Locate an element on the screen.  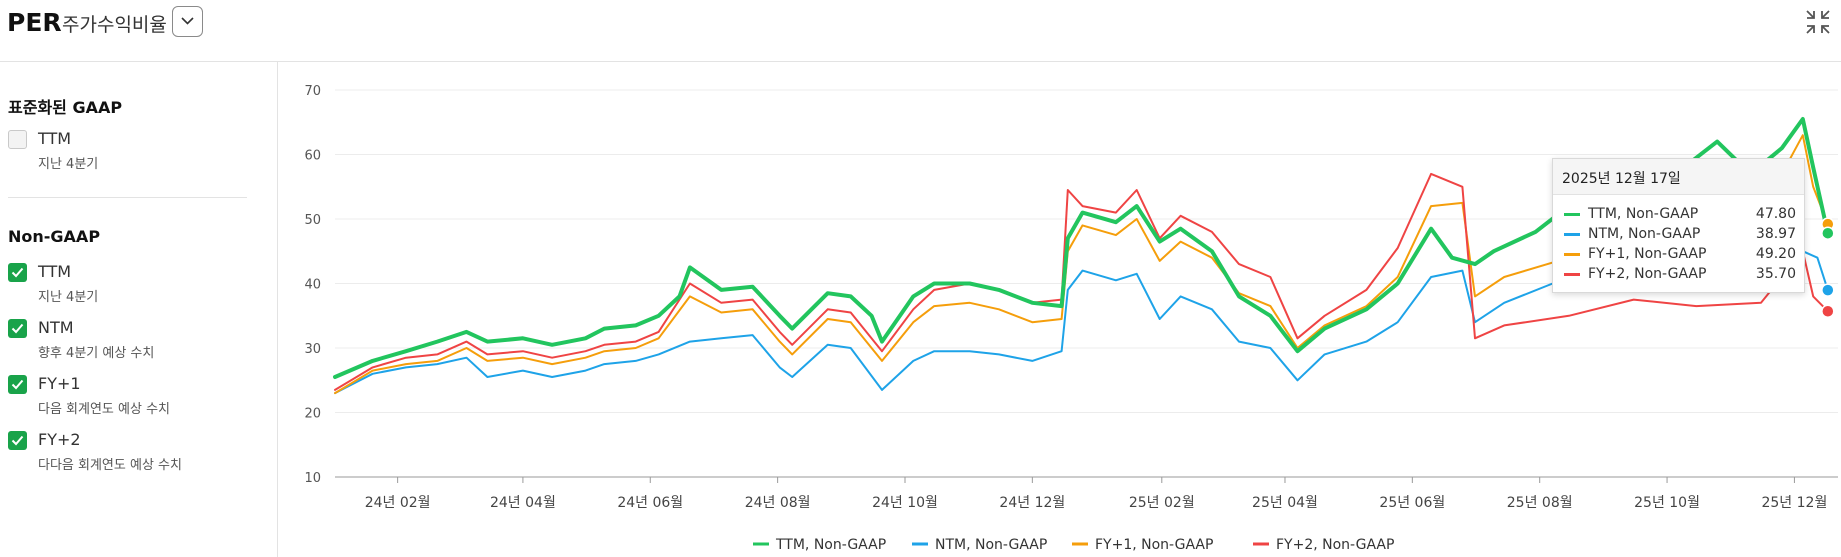
tooltip-header: 2025년 12월 17일 is located at coordinates (1678, 177).